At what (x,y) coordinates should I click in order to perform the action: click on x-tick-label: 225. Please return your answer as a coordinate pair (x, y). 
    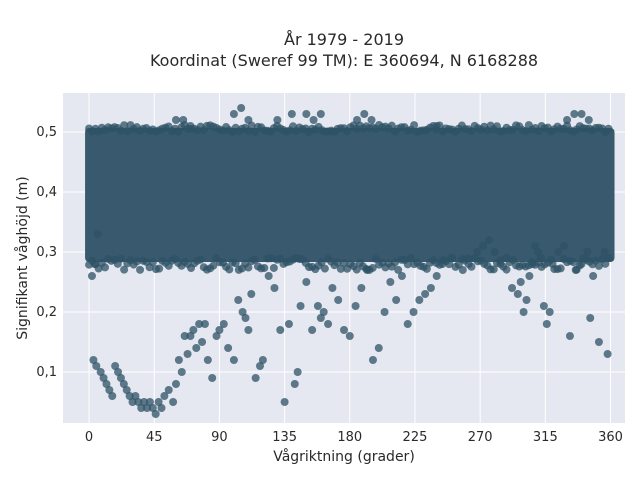
    Looking at the image, I should click on (415, 437).